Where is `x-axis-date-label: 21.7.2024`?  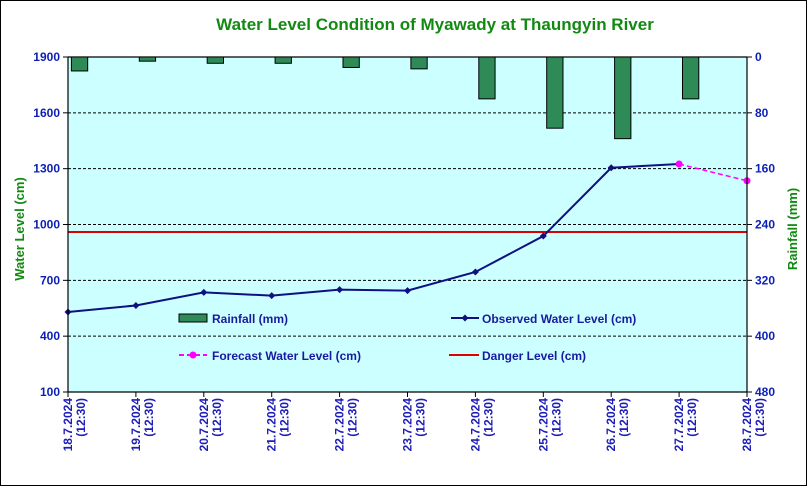 x-axis-date-label: 21.7.2024 is located at coordinates (272, 425).